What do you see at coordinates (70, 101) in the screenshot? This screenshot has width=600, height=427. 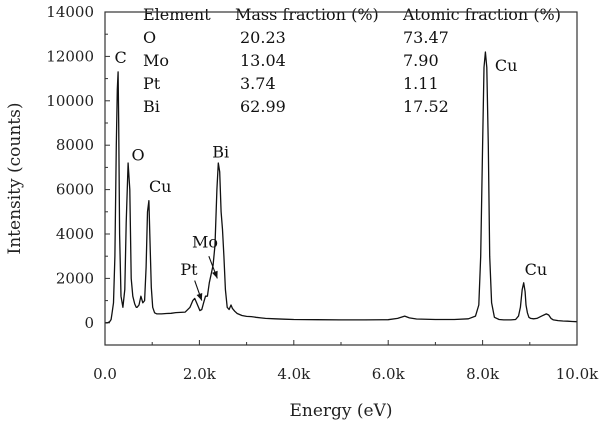 I see `y-tick-label: 10000` at bounding box center [70, 101].